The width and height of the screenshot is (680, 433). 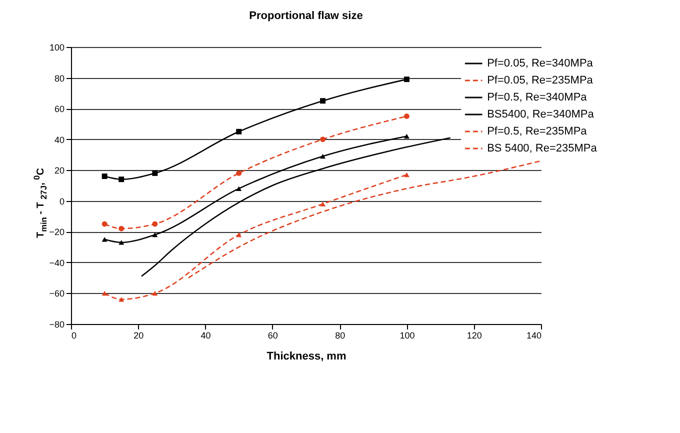 What do you see at coordinates (407, 335) in the screenshot?
I see `x-tick-label: 100` at bounding box center [407, 335].